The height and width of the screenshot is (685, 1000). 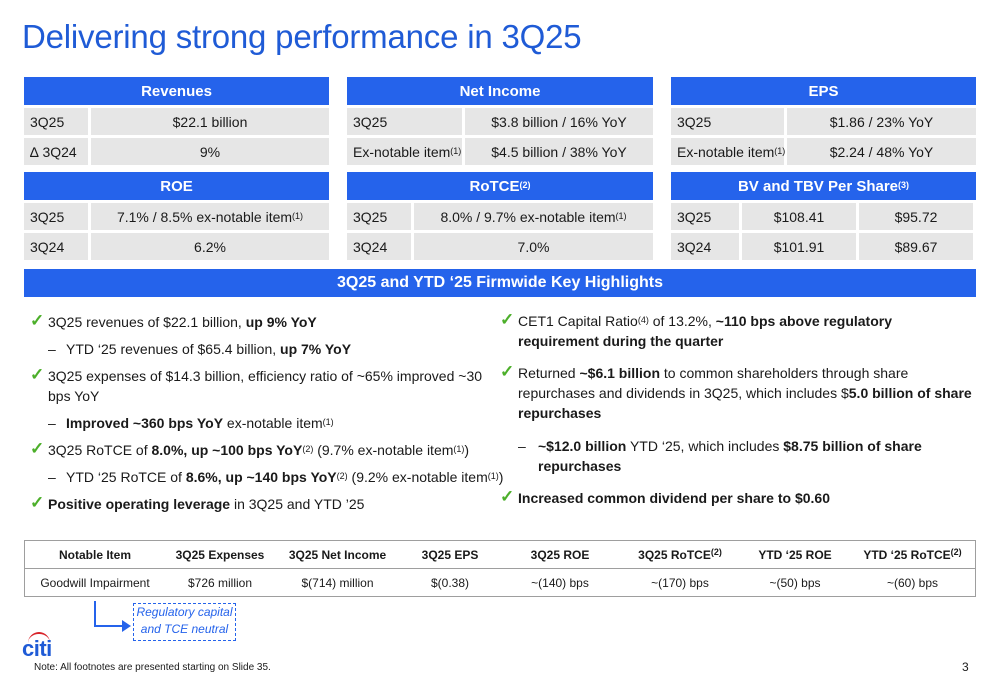 What do you see at coordinates (549, 373) in the screenshot?
I see `text: Returned` at bounding box center [549, 373].